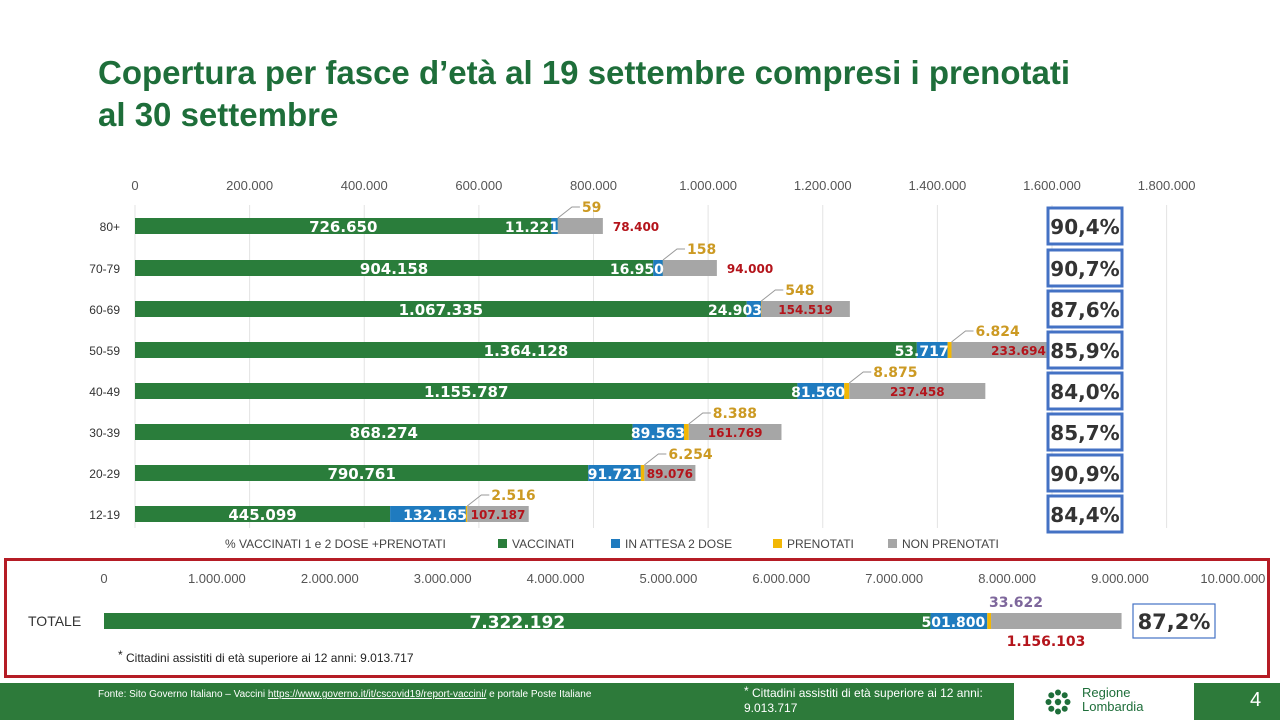 This screenshot has height=720, width=1280. What do you see at coordinates (735, 414) in the screenshot?
I see `value-label-prenotati: 8.388` at bounding box center [735, 414].